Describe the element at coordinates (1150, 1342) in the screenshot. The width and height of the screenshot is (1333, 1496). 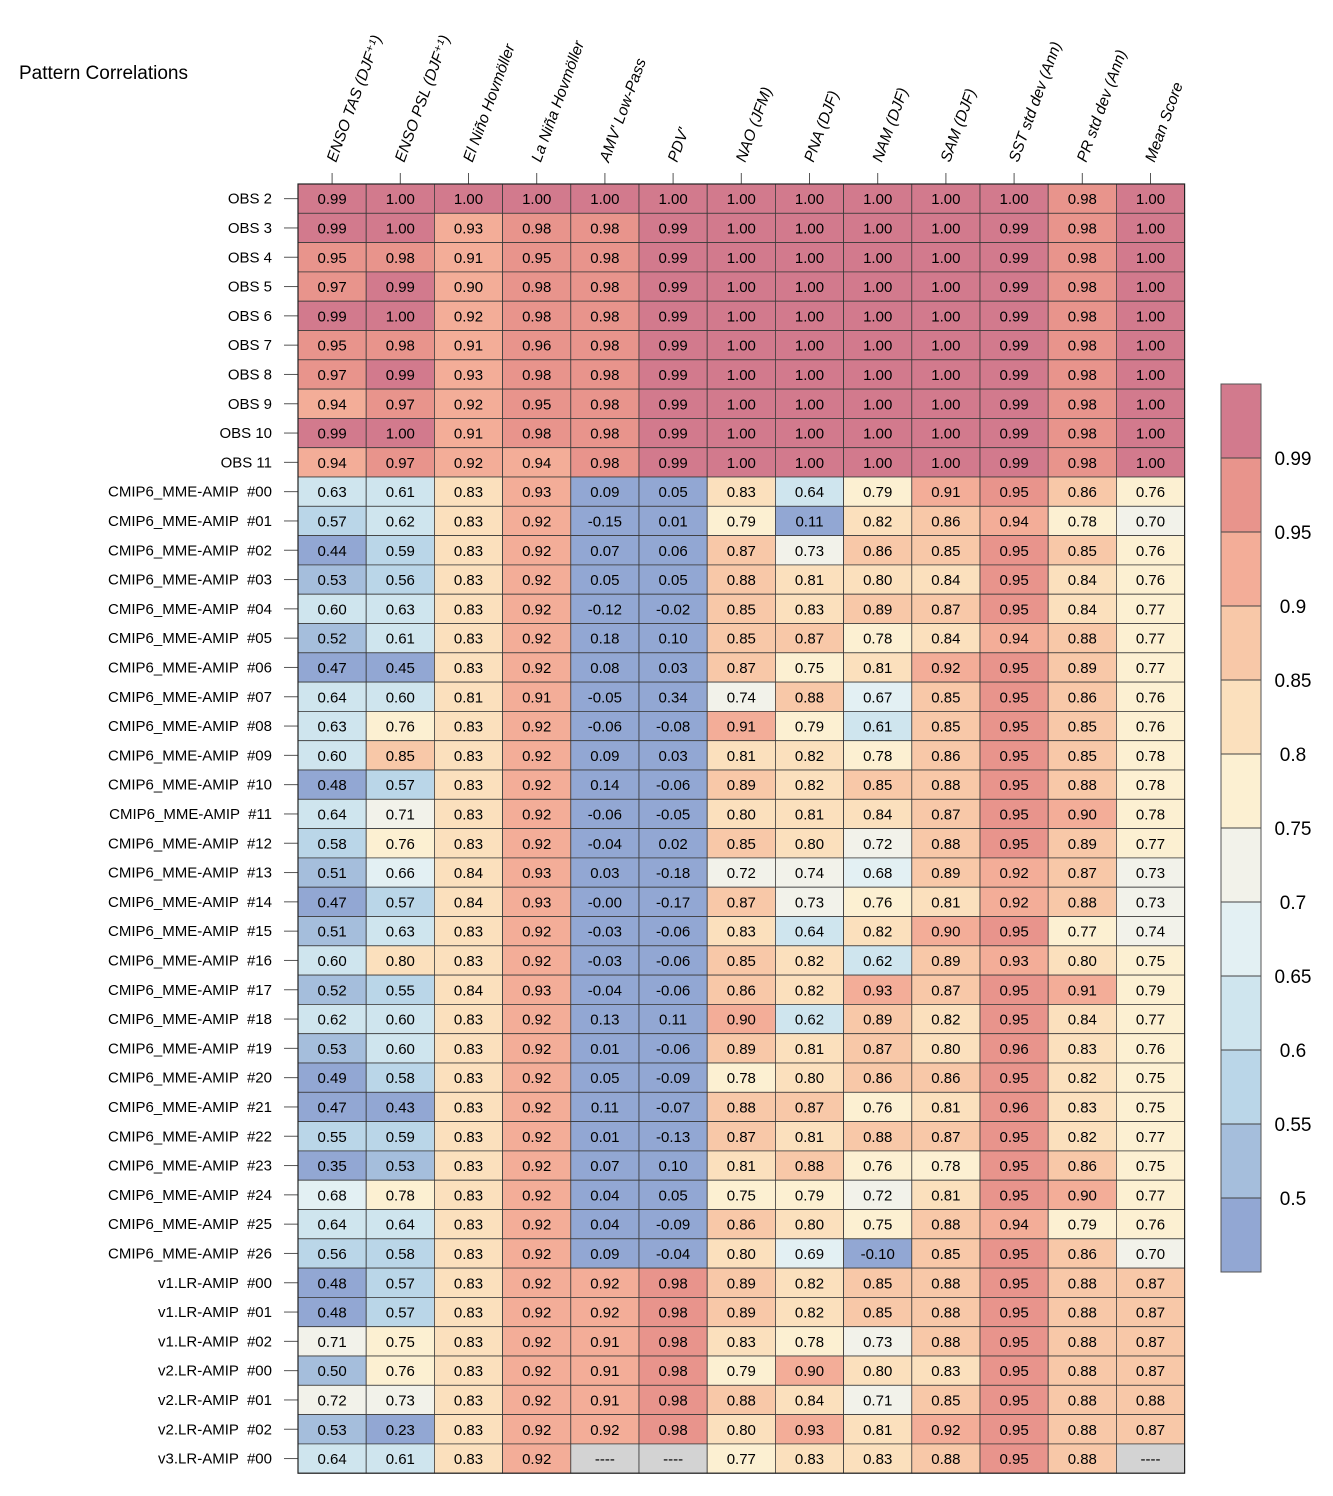
I see `cell-value: 0.87` at that location.